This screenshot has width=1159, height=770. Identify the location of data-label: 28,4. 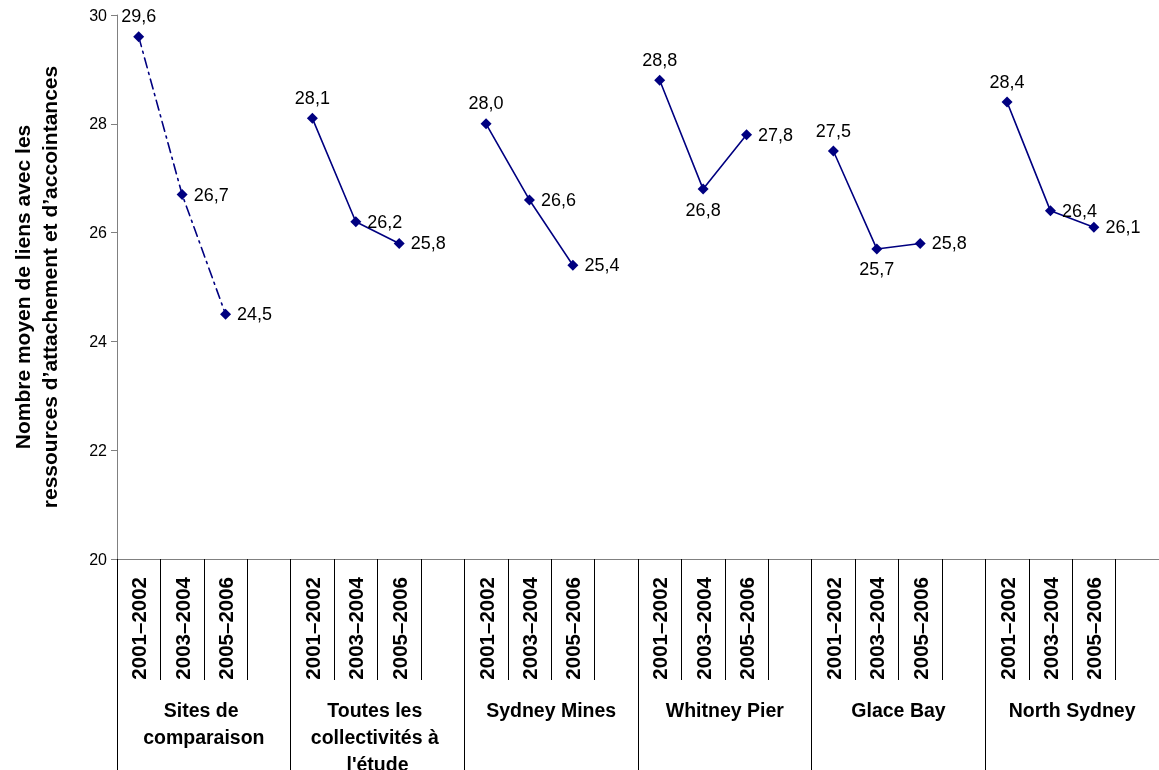
(1007, 81).